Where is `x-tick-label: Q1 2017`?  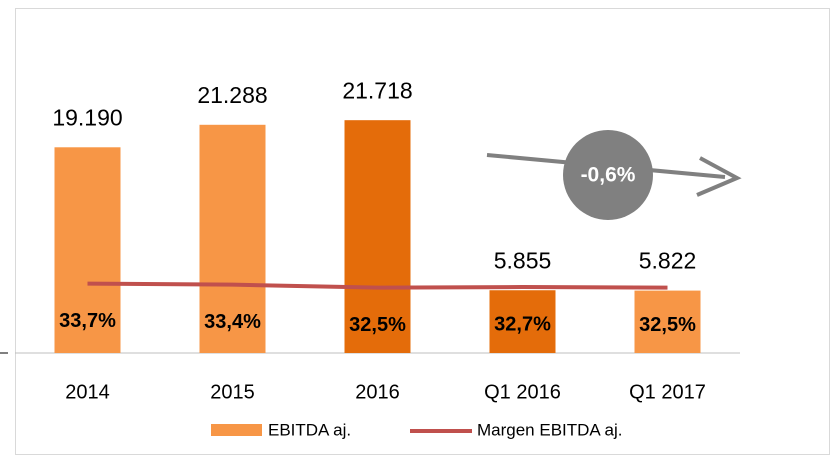
x-tick-label: Q1 2017 is located at coordinates (667, 392).